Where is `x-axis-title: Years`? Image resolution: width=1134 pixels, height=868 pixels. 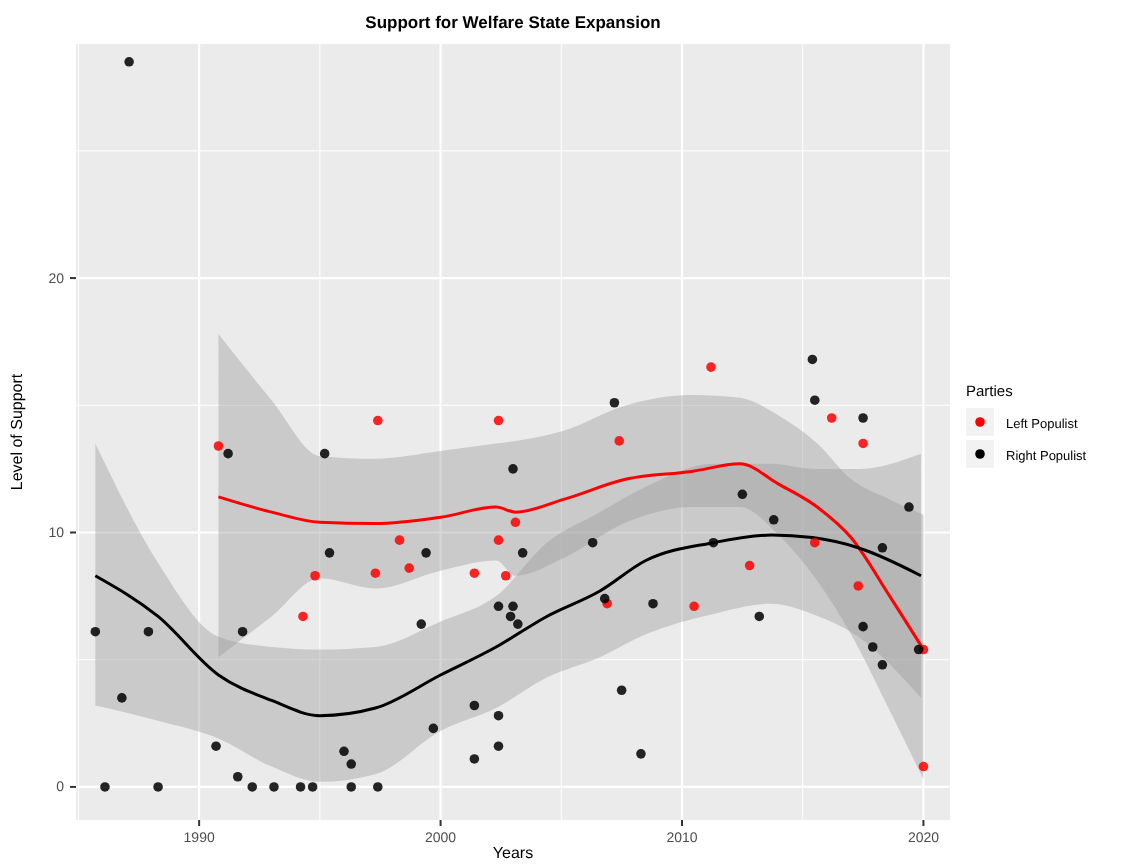 x-axis-title: Years is located at coordinates (513, 853).